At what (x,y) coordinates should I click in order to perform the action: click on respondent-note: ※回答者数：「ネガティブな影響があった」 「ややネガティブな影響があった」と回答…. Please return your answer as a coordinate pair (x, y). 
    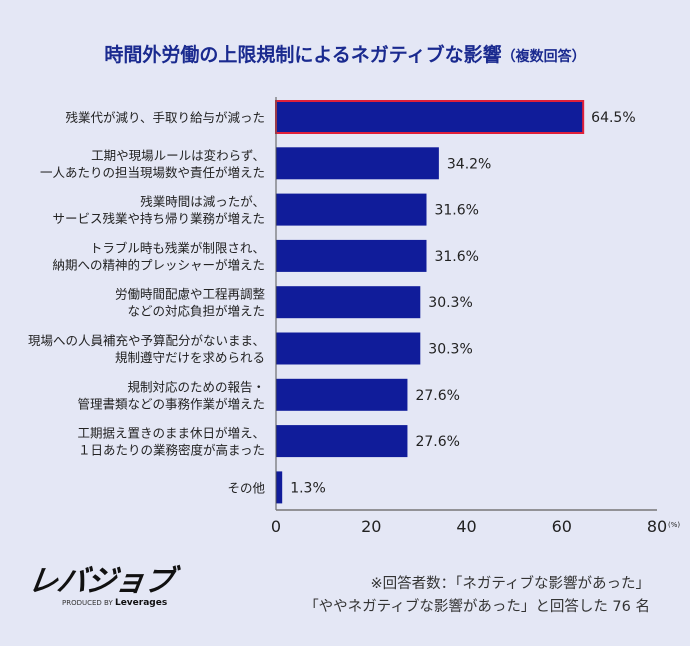
    Looking at the image, I should click on (477, 596).